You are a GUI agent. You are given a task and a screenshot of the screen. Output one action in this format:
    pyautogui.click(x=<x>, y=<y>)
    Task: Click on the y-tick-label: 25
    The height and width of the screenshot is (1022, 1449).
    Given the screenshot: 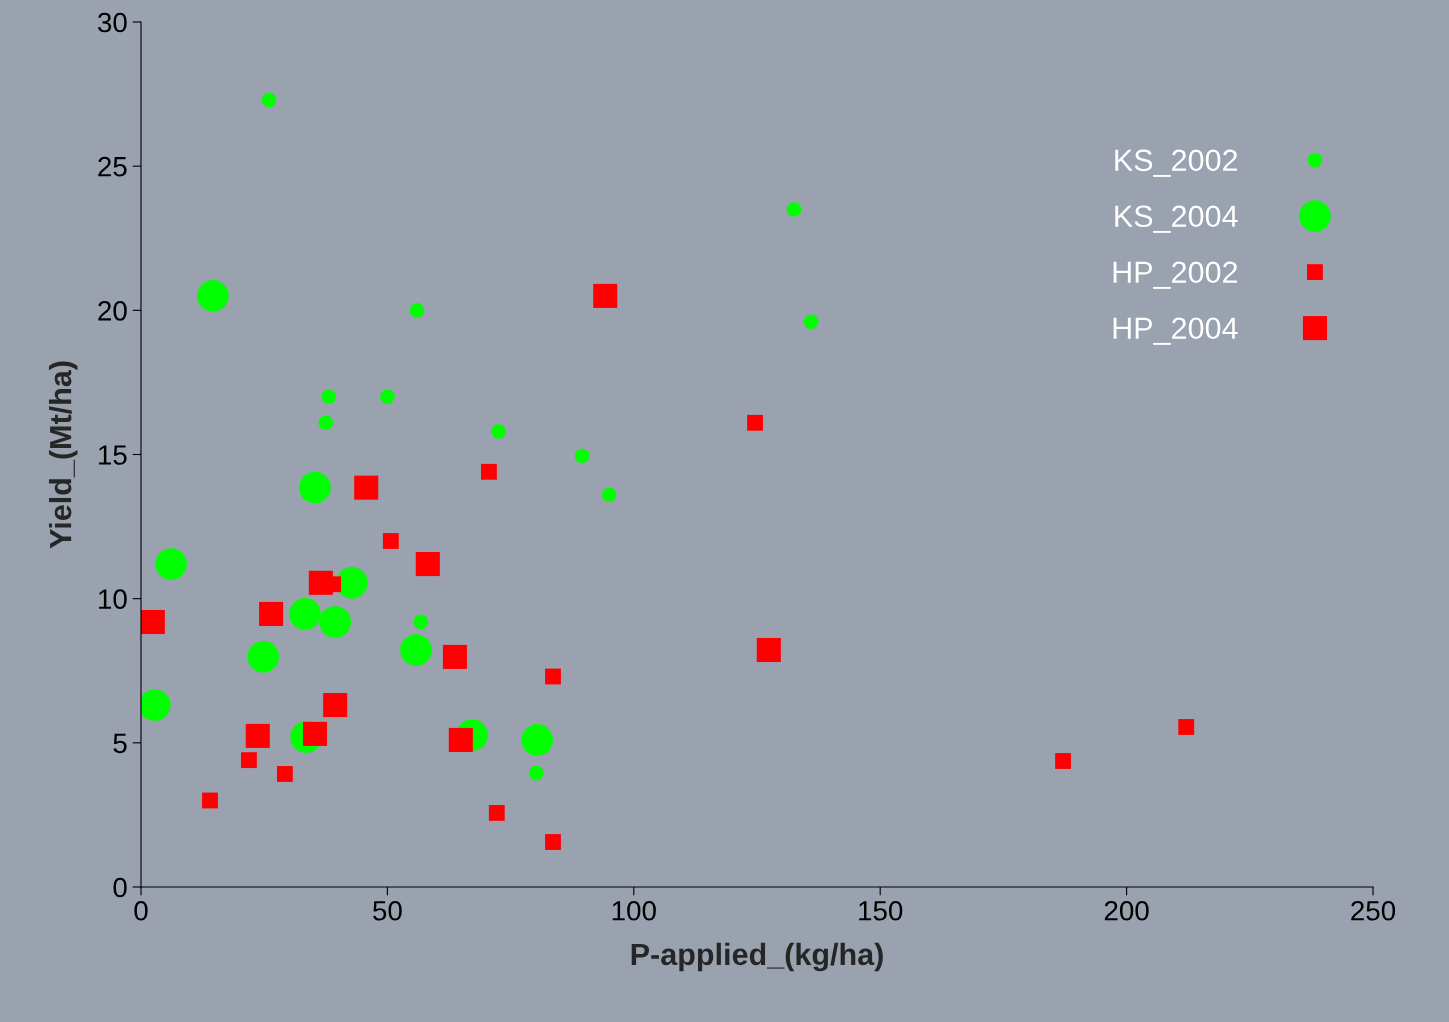 What is the action you would take?
    pyautogui.click(x=112, y=166)
    